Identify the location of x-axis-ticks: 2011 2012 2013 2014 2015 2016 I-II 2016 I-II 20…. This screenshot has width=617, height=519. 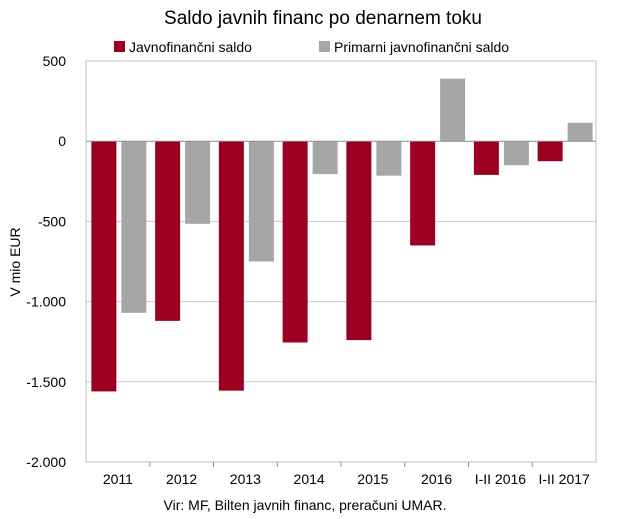
(346, 474).